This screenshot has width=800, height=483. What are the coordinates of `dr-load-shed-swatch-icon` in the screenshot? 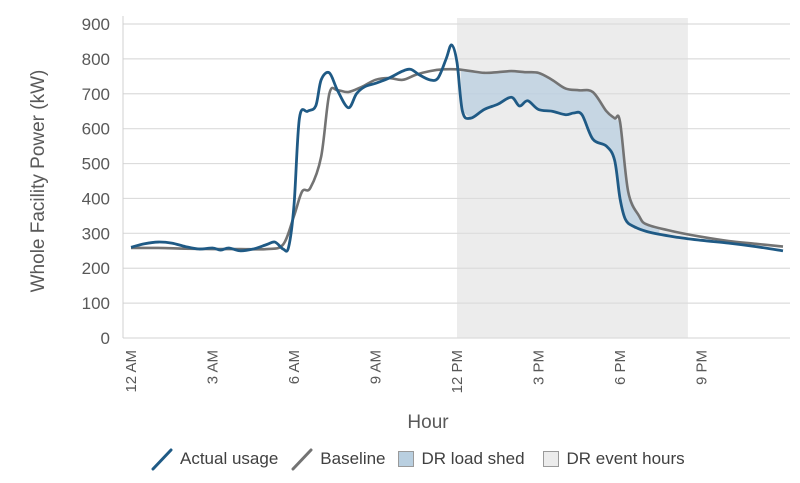 It's located at (405, 459).